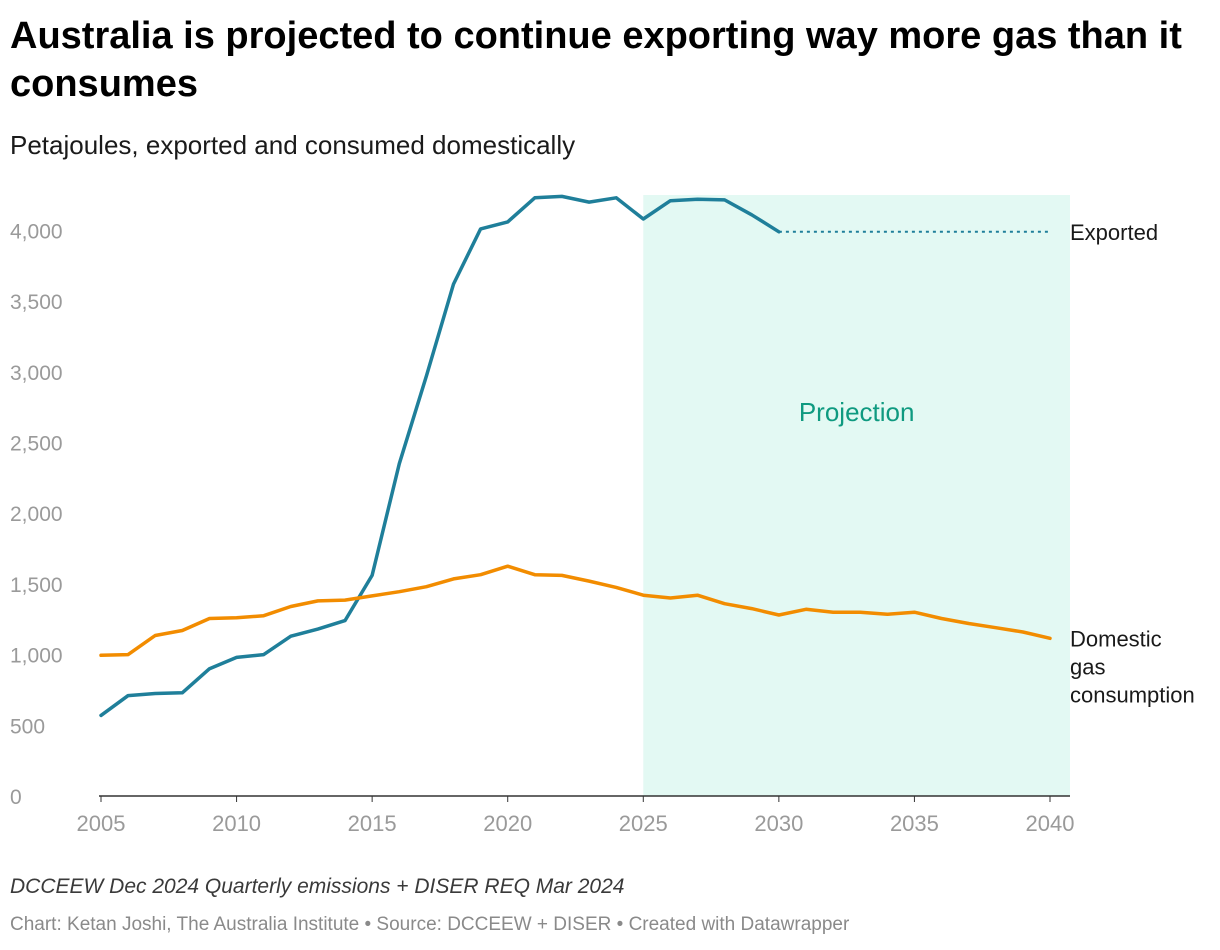  I want to click on y-tick-label: 0, so click(16, 797).